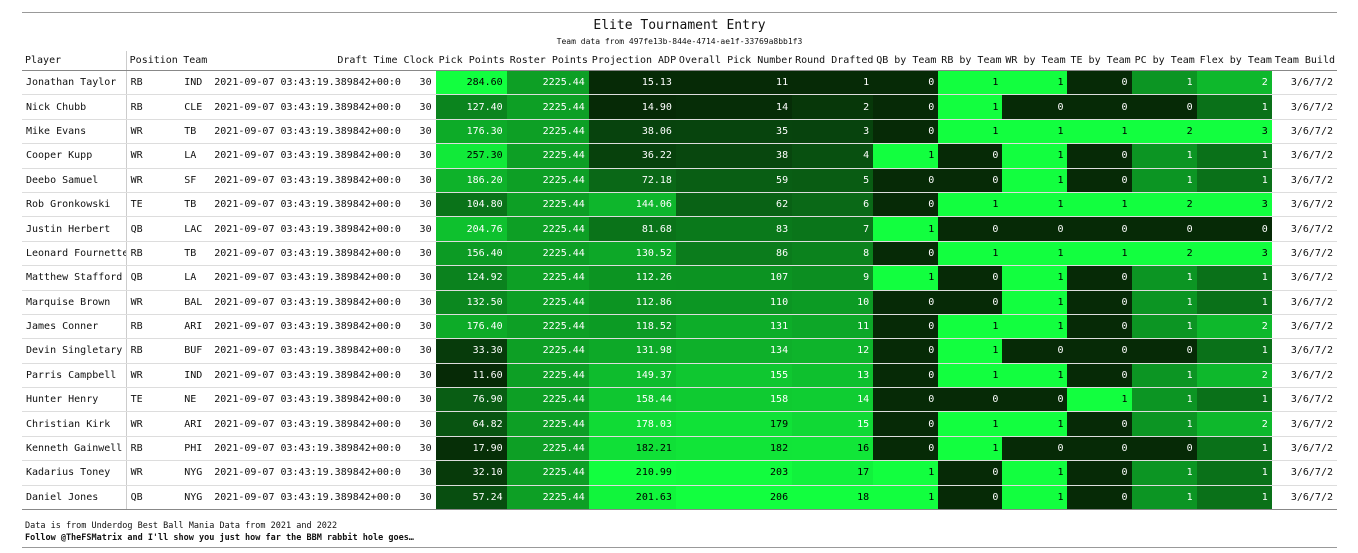 This screenshot has width=1358, height=553. What do you see at coordinates (833, 400) in the screenshot?
I see `table-cell: 14` at bounding box center [833, 400].